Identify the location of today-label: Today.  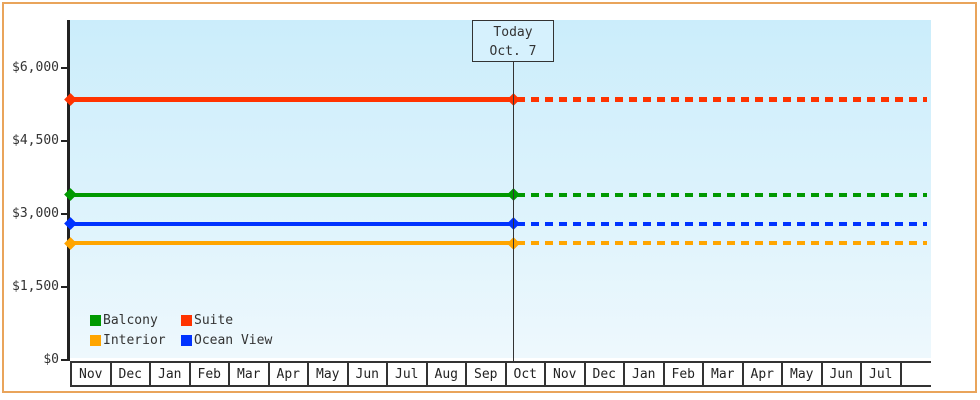
(513, 32).